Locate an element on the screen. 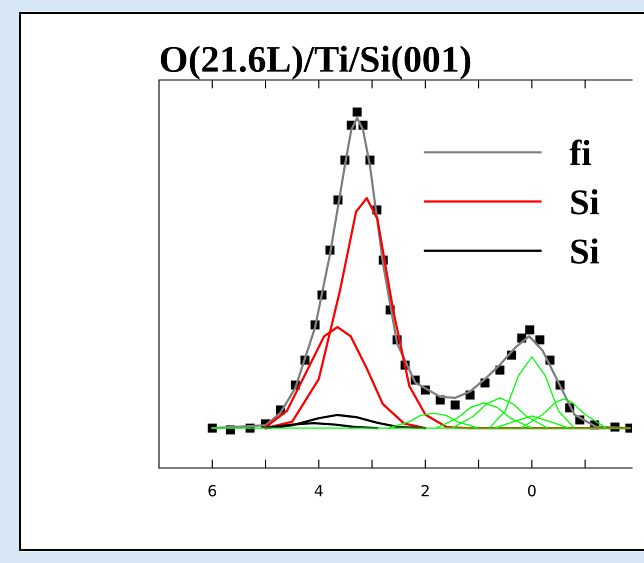 The width and height of the screenshot is (644, 563). x-tick-label: 6 is located at coordinates (212, 490).